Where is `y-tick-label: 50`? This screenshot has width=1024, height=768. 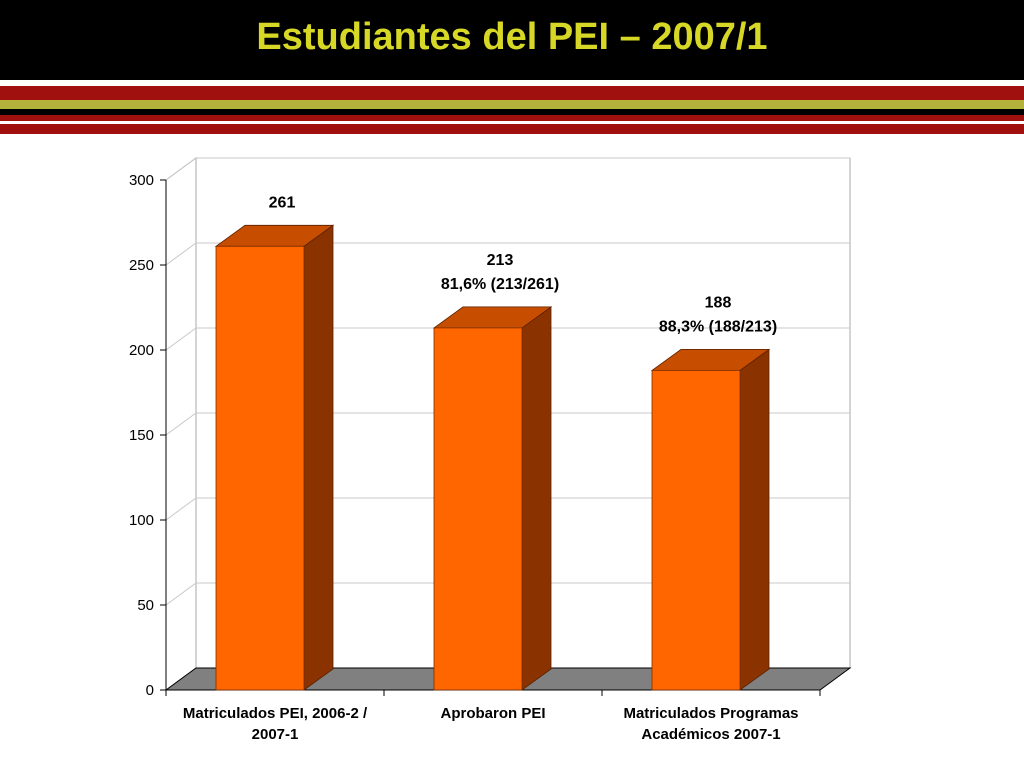
y-tick-label: 50 is located at coordinates (145, 605).